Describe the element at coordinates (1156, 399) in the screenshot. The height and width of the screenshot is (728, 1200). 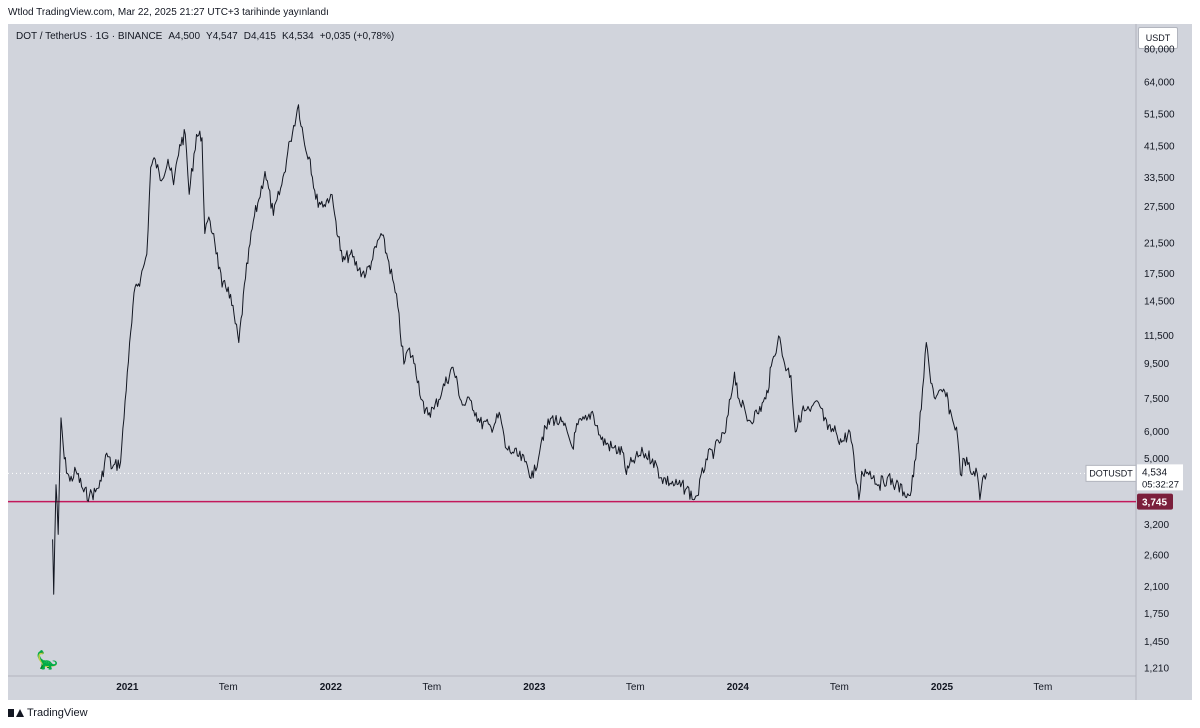
I see `y-tick-label: 7,500` at that location.